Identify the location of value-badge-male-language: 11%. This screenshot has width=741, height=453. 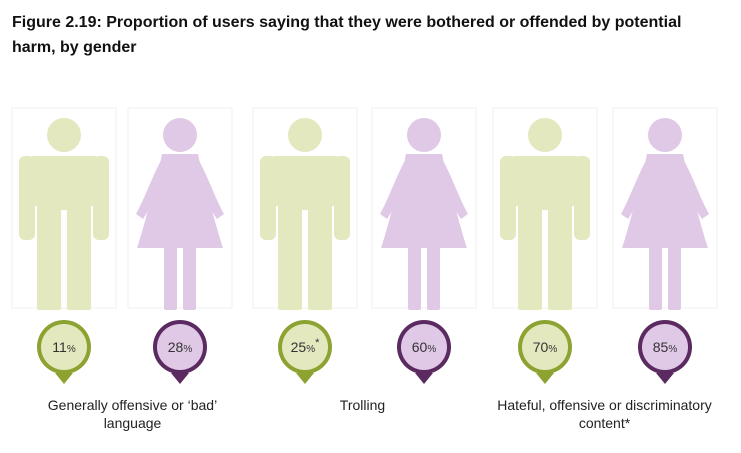
(64, 352).